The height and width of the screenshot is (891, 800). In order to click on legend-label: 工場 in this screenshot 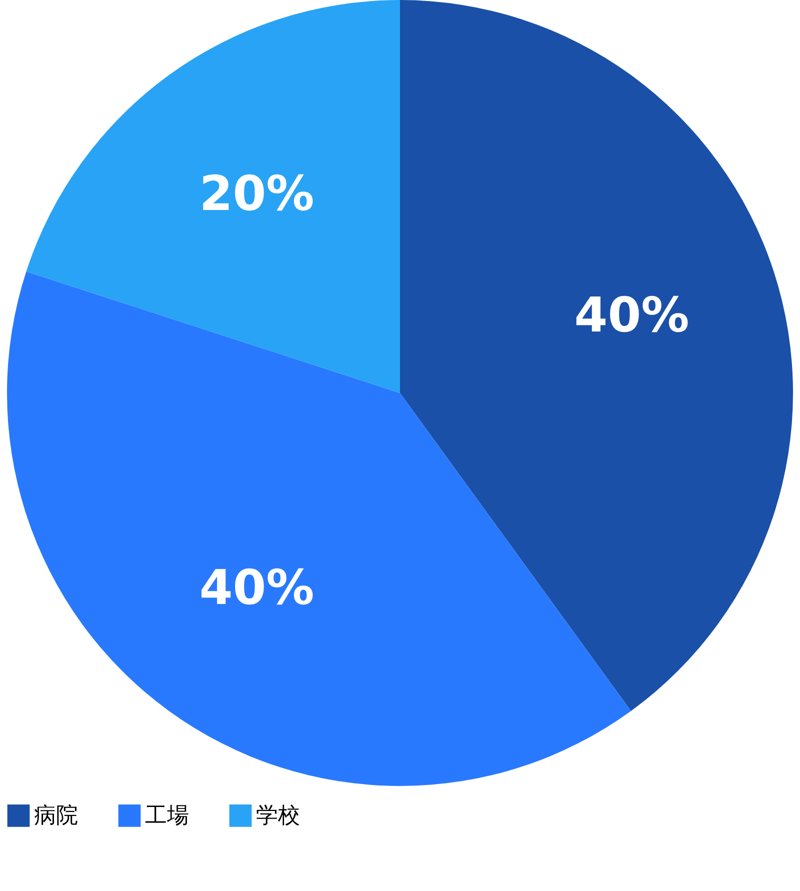, I will do `click(167, 816)`.